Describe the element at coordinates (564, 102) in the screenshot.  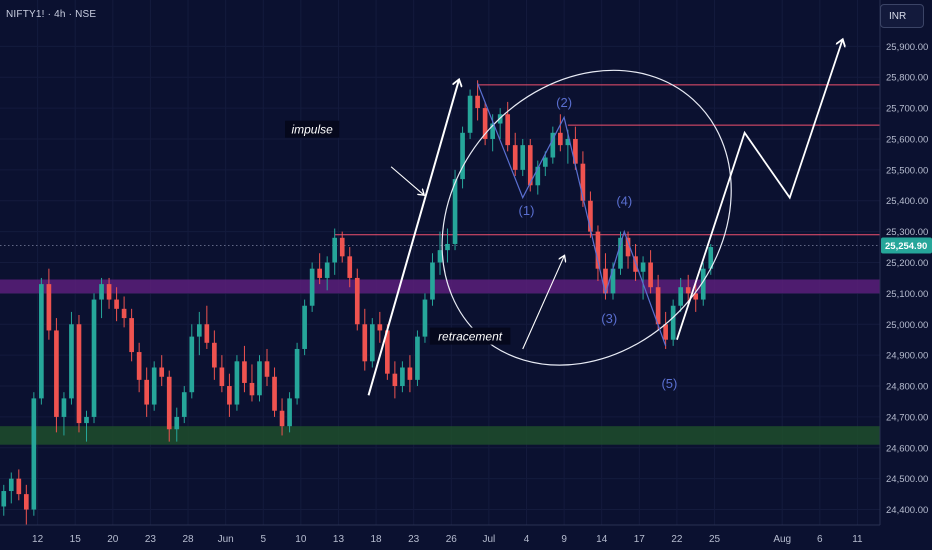
I see `wave-label-3: (2)` at that location.